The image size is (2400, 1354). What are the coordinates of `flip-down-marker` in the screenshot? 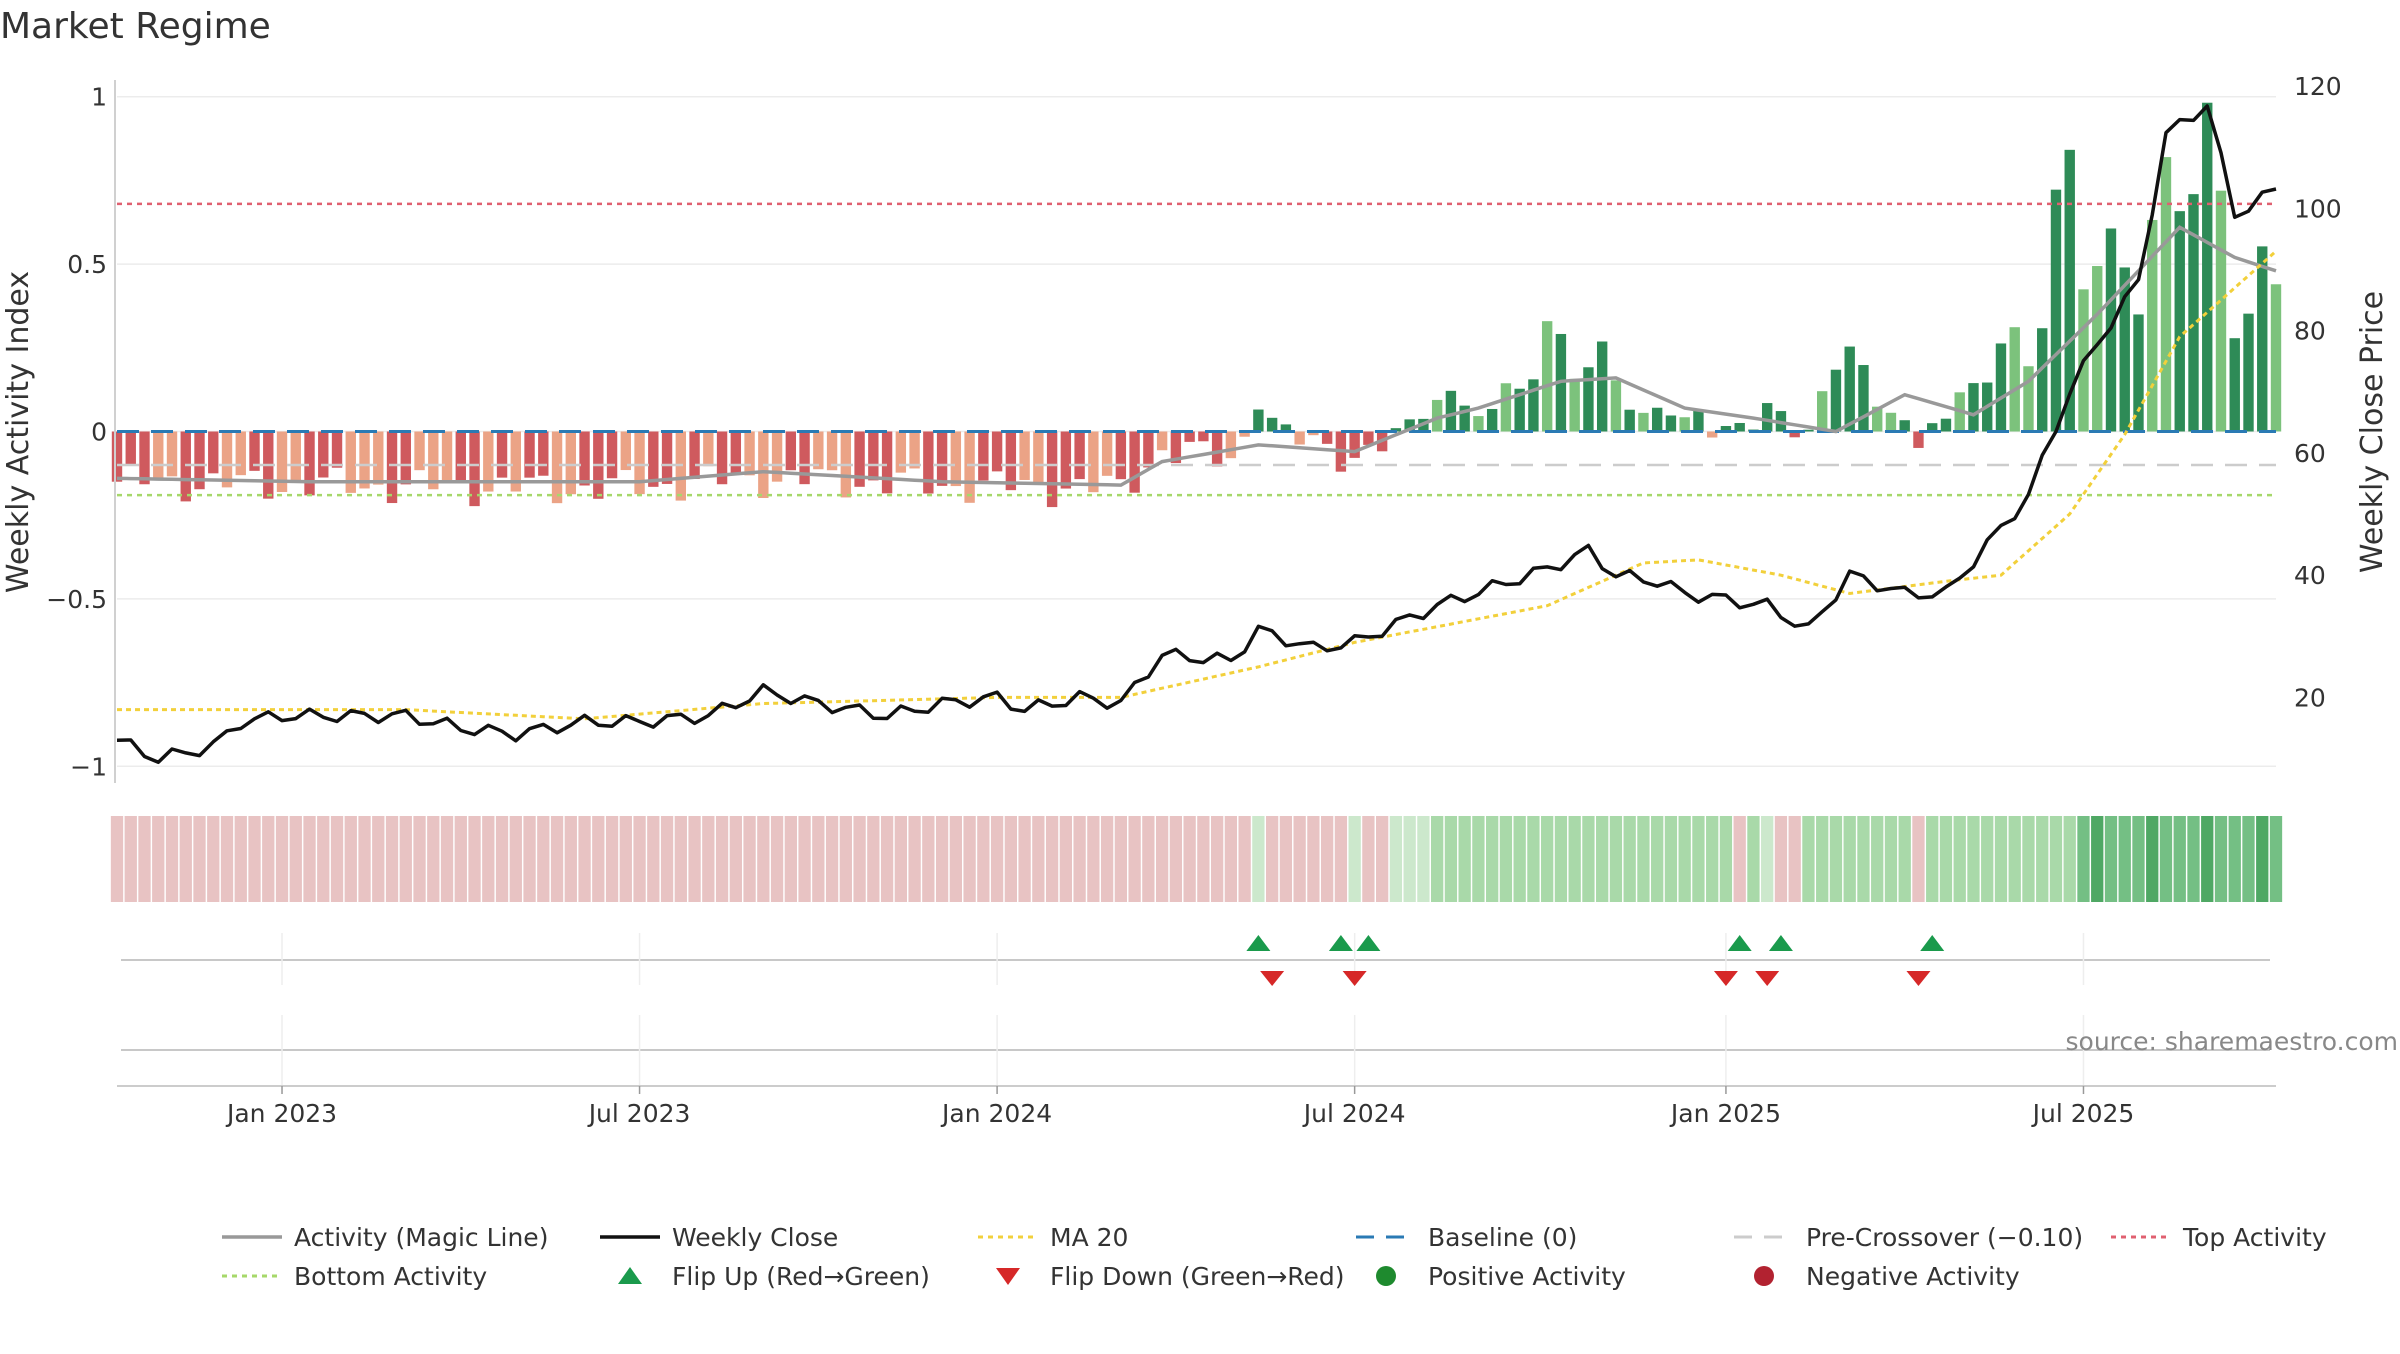 It's located at (1918, 978).